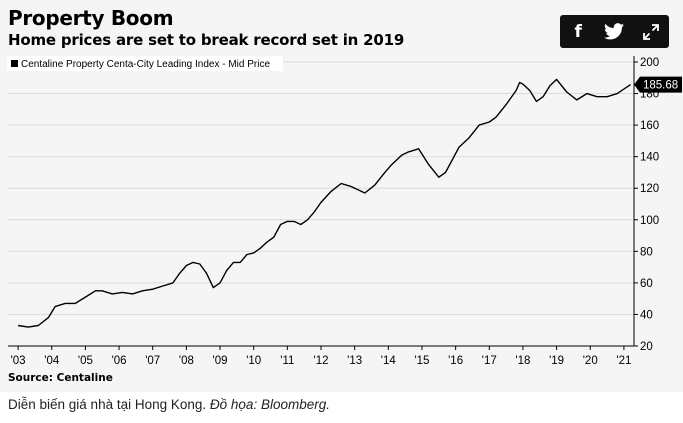  What do you see at coordinates (649, 126) in the screenshot?
I see `y-tick-label: 160` at bounding box center [649, 126].